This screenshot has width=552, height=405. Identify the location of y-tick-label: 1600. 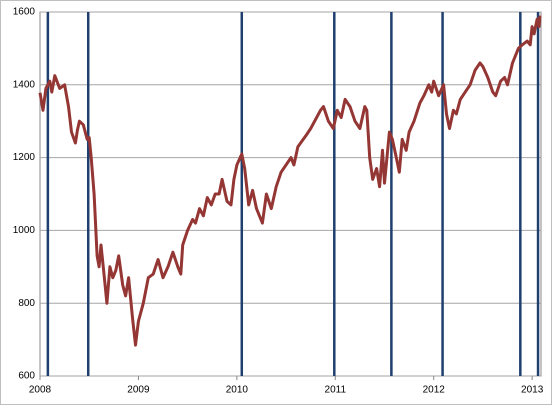
(24, 12).